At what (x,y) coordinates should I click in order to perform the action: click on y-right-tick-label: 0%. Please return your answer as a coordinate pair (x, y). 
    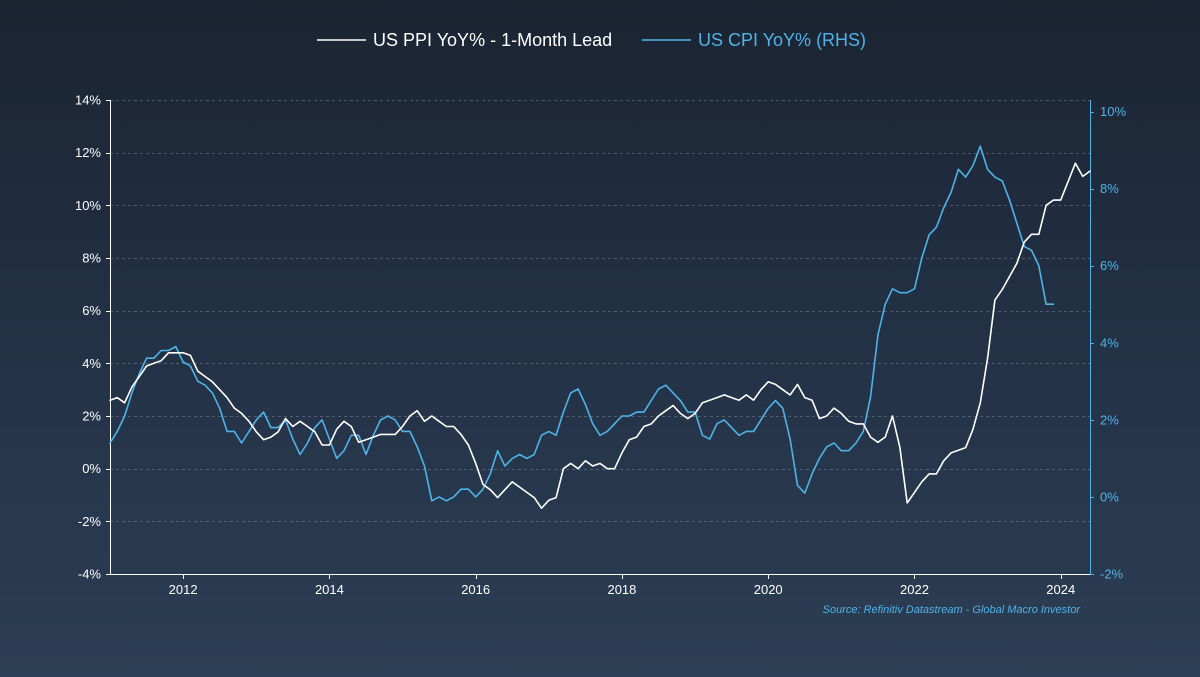
    Looking at the image, I should click on (1109, 496).